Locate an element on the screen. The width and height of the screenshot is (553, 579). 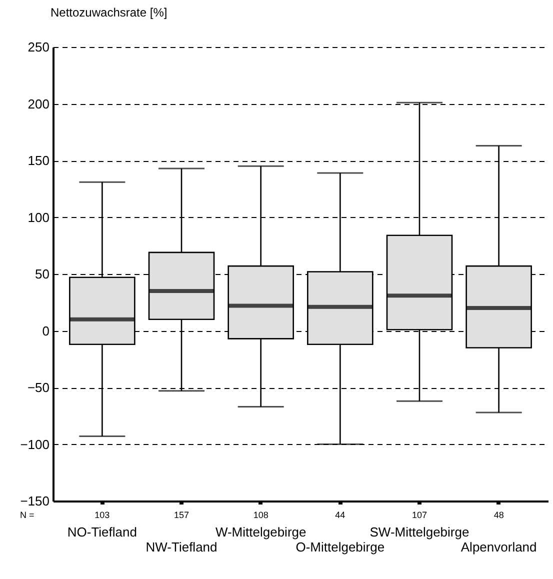
x-tick-label: W-Mittelgebirge is located at coordinates (260, 532).